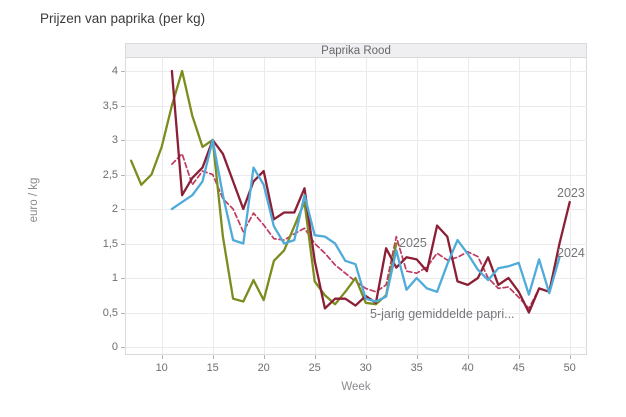  Describe the element at coordinates (569, 368) in the screenshot. I see `x-tick-label: 50` at that location.